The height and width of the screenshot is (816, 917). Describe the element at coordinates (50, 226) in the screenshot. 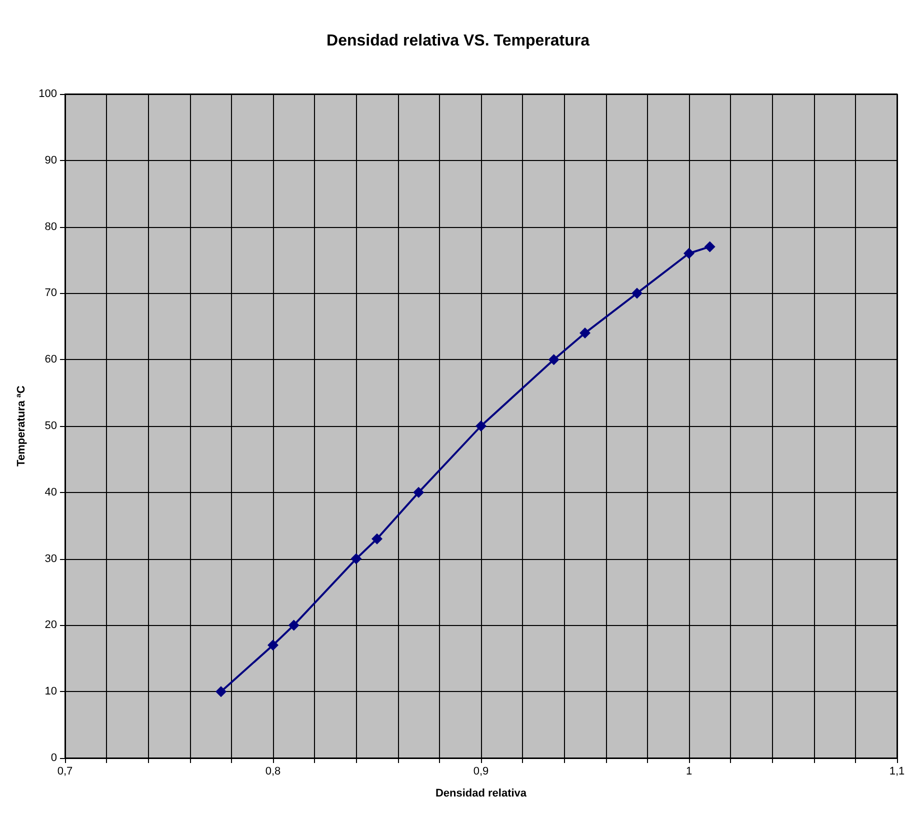

I see `y-tick-label: 80` at that location.